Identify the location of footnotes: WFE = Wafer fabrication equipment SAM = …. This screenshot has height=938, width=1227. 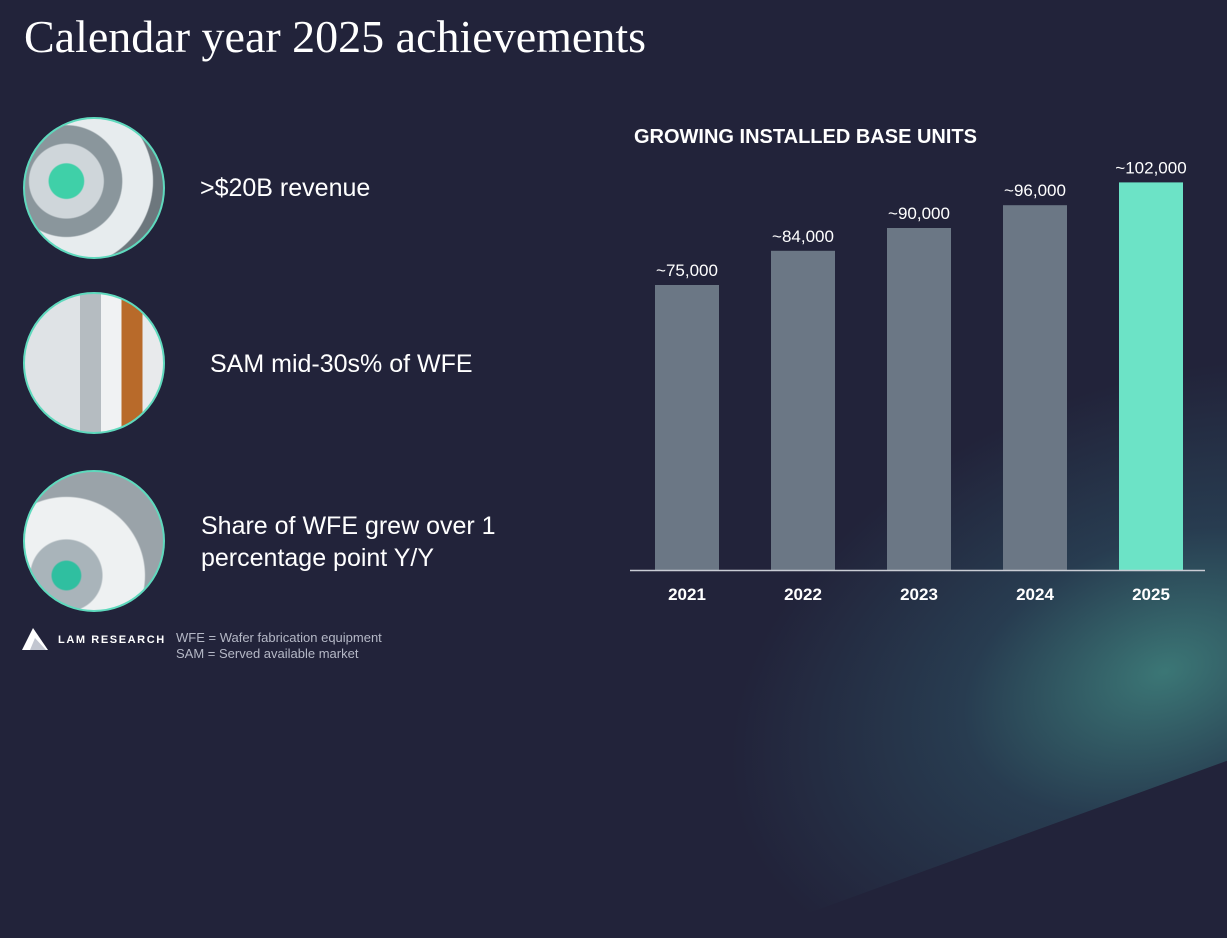
(279, 646).